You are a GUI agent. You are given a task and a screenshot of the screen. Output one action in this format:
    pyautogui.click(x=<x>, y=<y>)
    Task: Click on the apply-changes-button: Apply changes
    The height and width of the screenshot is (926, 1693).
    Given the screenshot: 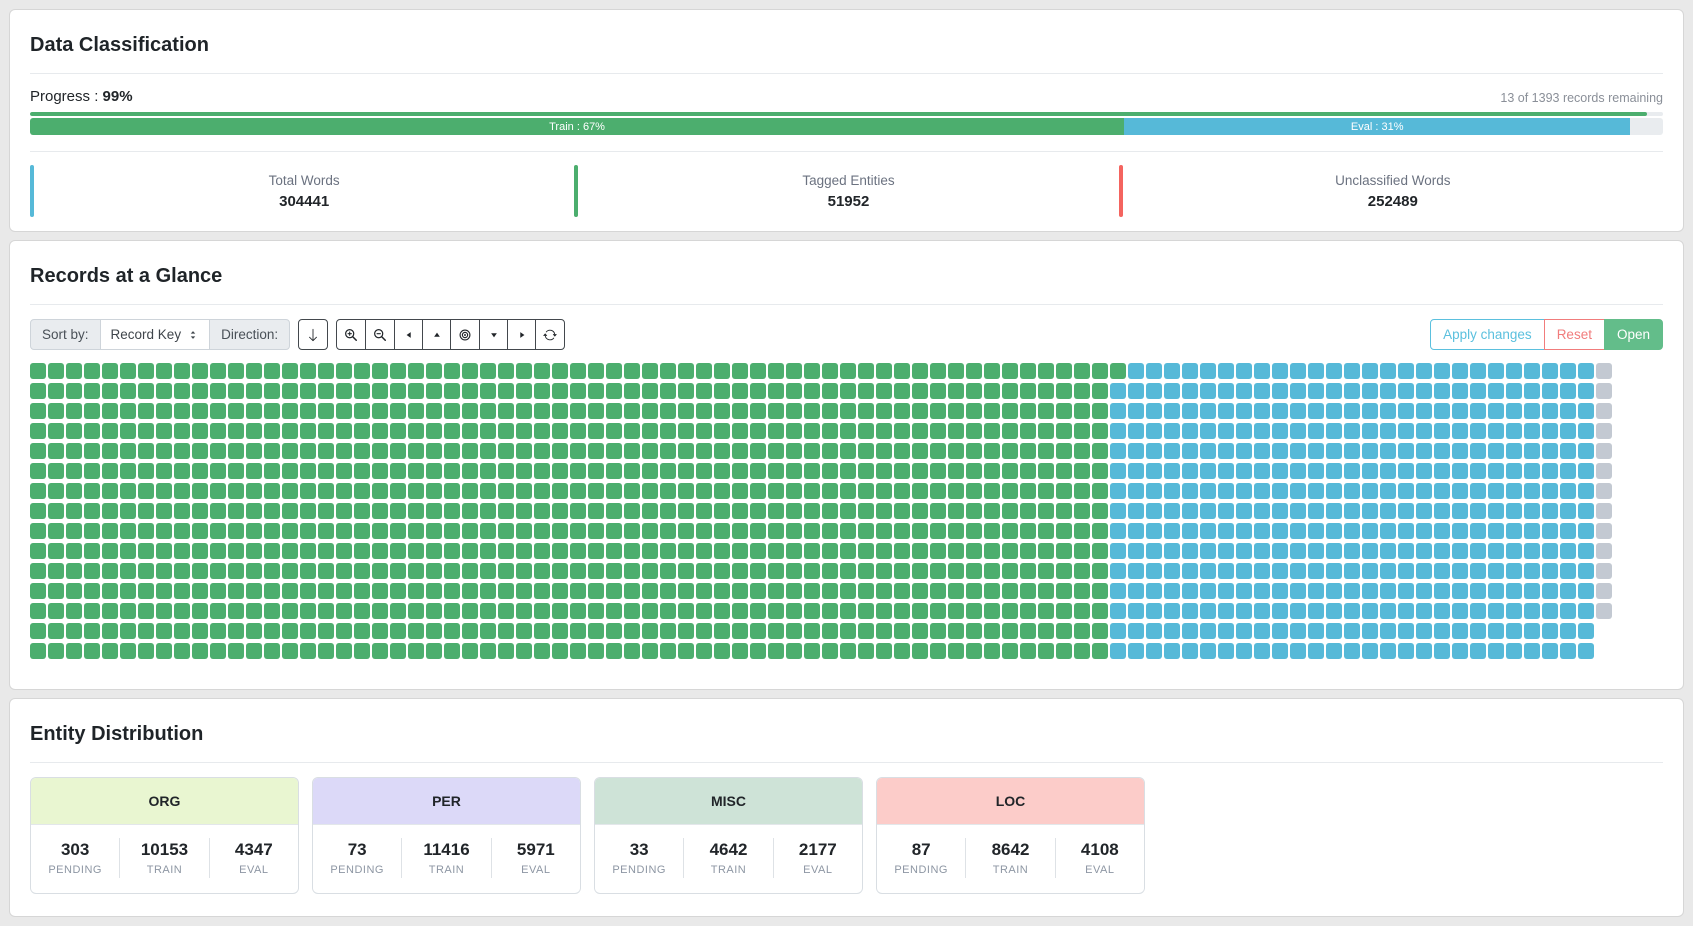 What is the action you would take?
    pyautogui.click(x=1487, y=334)
    